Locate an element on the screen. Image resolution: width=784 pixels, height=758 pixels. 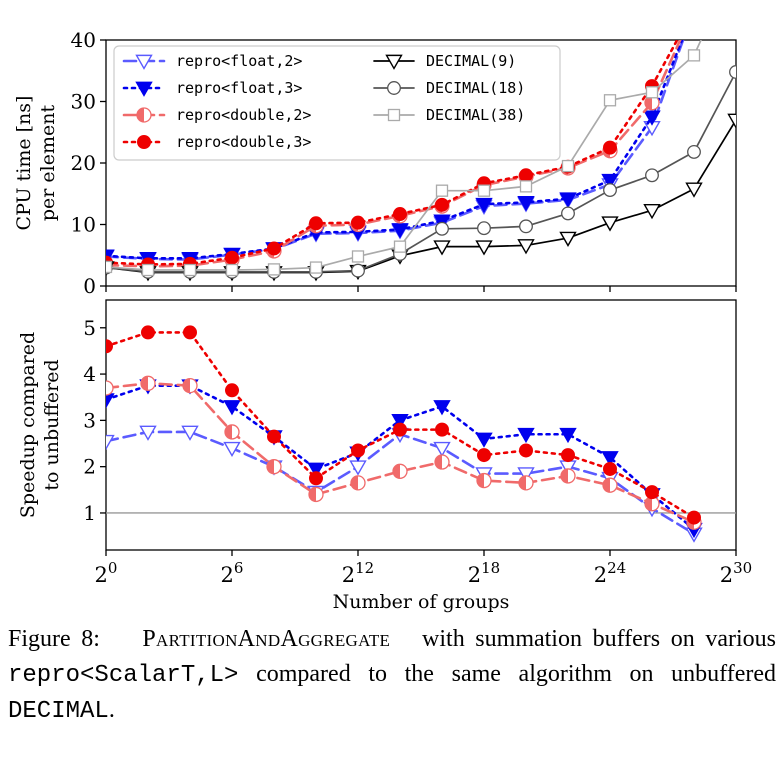
bottom-y-tick-label-4: 5 is located at coordinates (89, 328).